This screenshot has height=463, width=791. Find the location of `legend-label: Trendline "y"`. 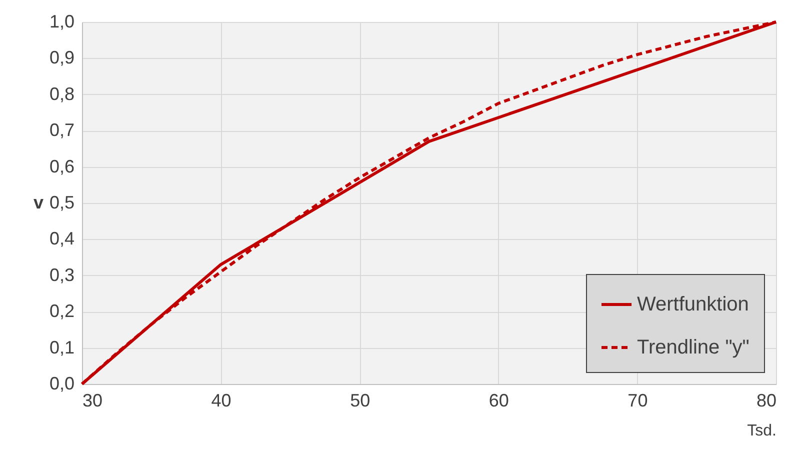

legend-label: Trendline "y" is located at coordinates (693, 347).